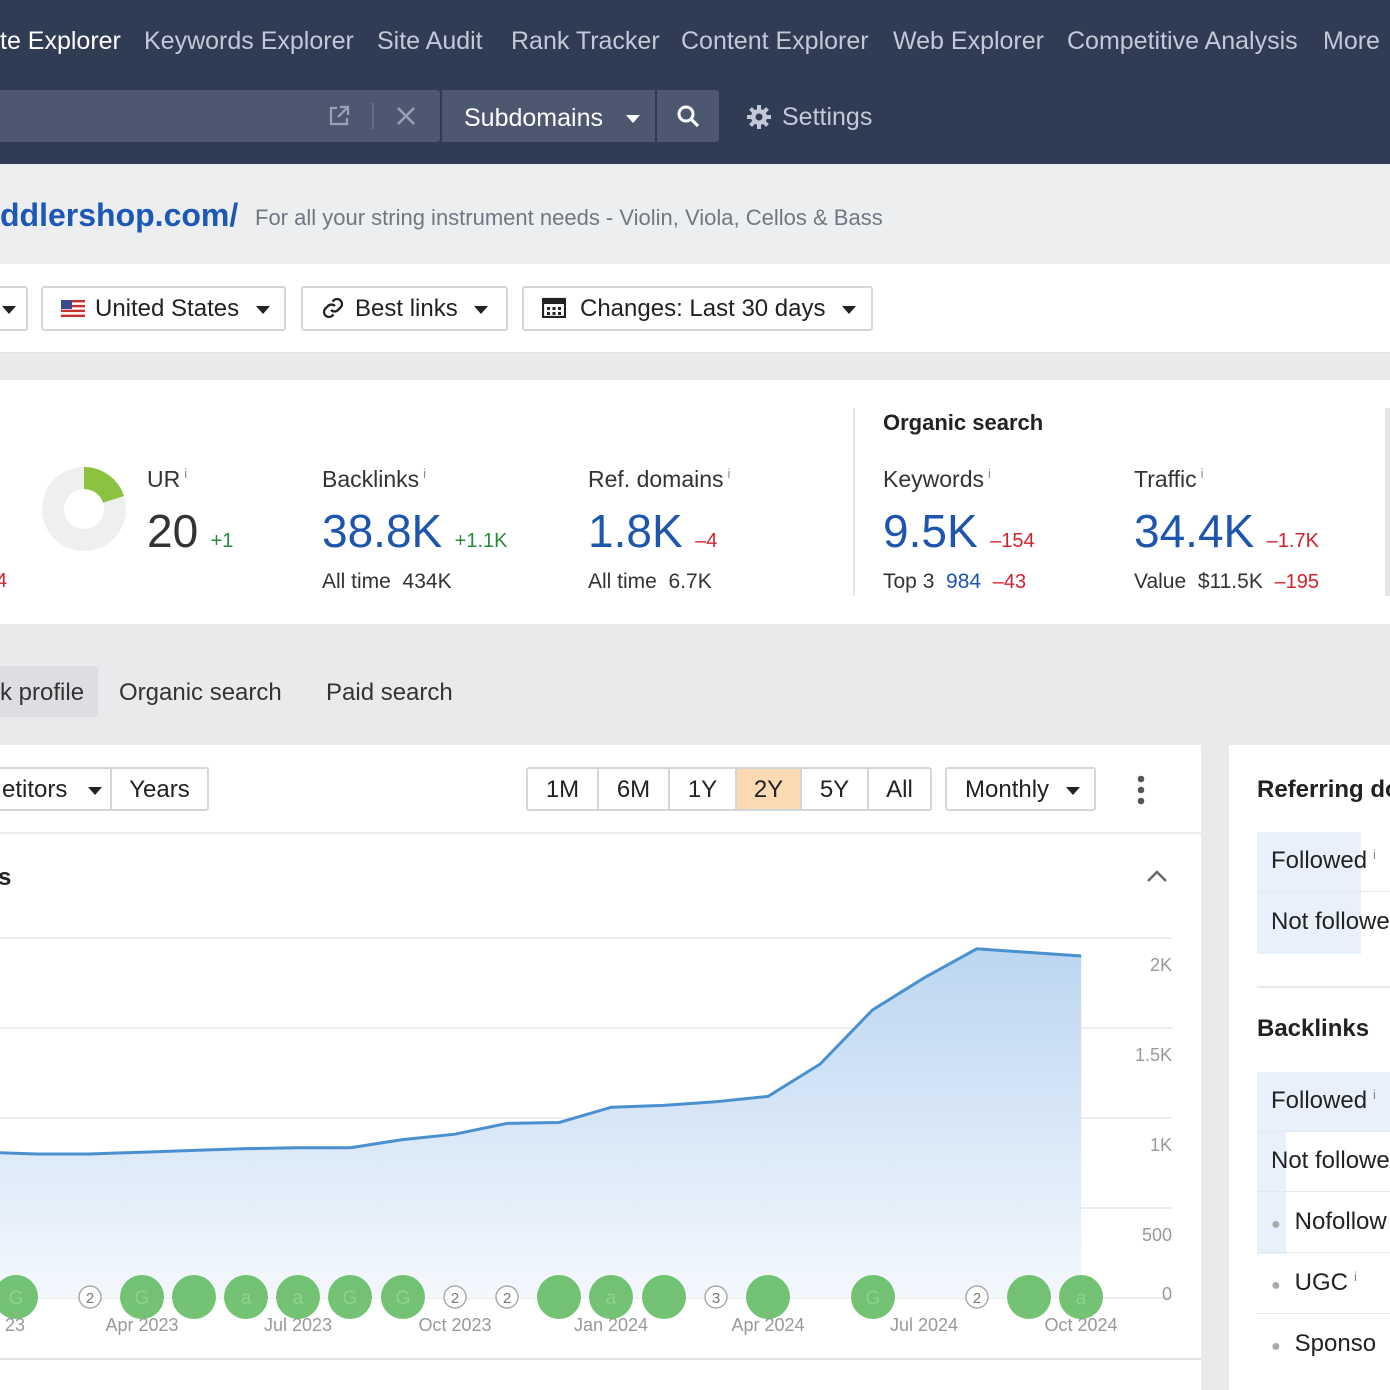  What do you see at coordinates (924, 1325) in the screenshot?
I see `x-tick-label: Jul 2024` at bounding box center [924, 1325].